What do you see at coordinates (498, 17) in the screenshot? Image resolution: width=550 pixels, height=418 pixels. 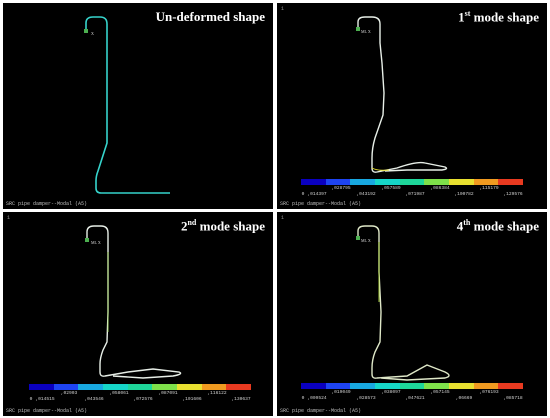 I see `panel-title: 1st mode shape` at bounding box center [498, 17].